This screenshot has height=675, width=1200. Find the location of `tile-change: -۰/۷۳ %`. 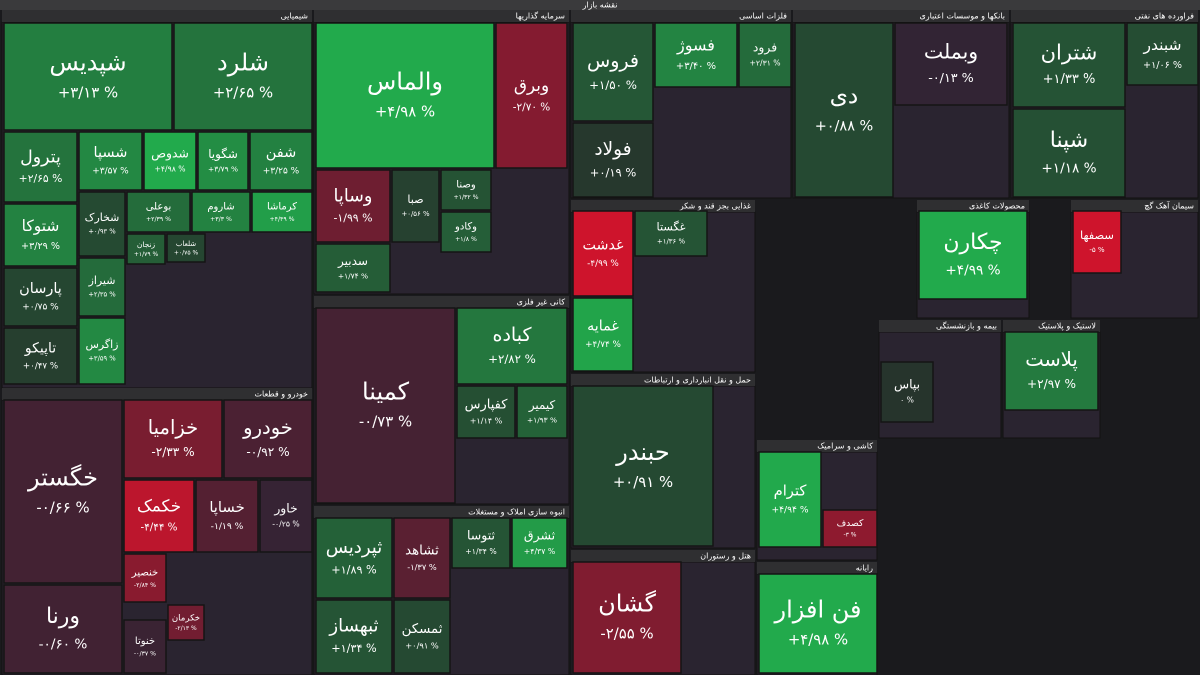

tile-change: -۰/۷۳ % is located at coordinates (385, 421).